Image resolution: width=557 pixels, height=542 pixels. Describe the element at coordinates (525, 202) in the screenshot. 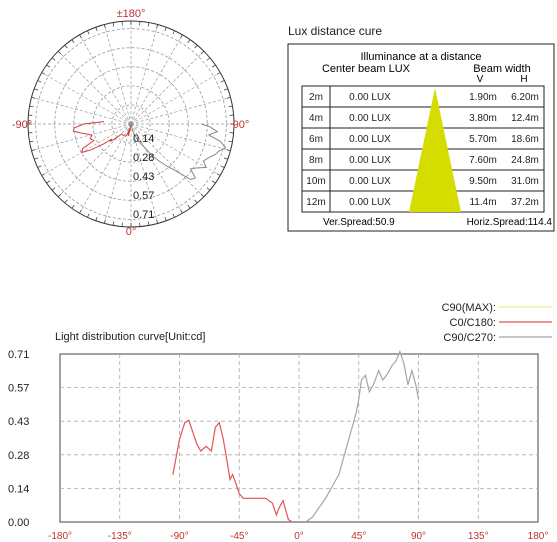

I see `lux-beam-h: 37.2m` at that location.